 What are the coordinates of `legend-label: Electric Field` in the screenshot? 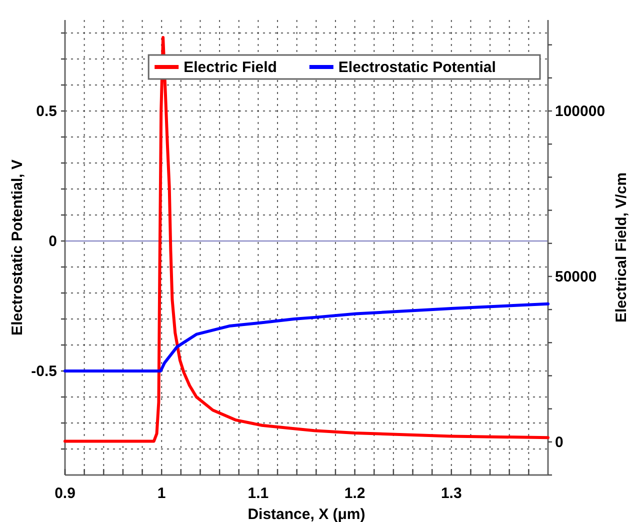 It's located at (230, 67).